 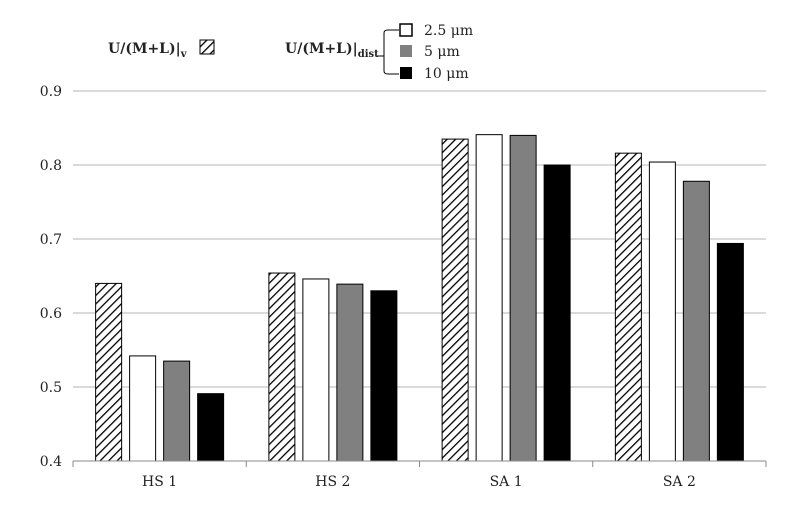 I want to click on y-tick-label: 0.8, so click(x=51, y=166).